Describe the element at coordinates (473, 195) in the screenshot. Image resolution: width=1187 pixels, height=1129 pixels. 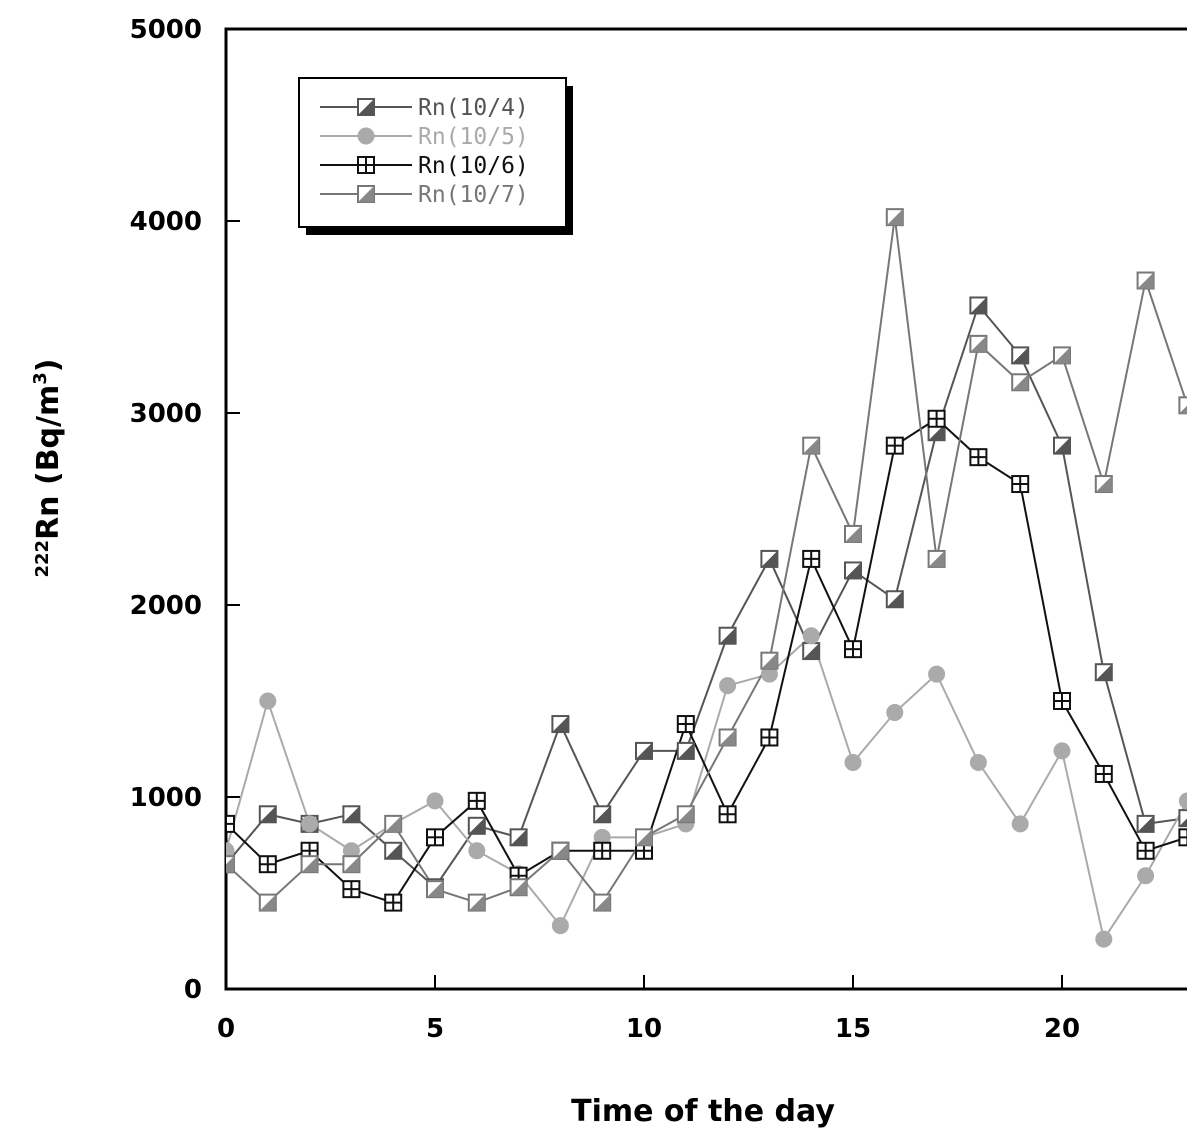
I see `legend-label: Rn(10/7)` at that location.